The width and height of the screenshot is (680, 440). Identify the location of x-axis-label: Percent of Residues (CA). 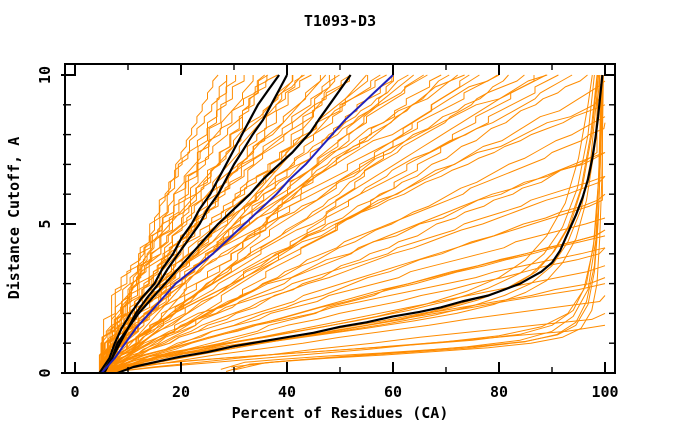
(340, 413).